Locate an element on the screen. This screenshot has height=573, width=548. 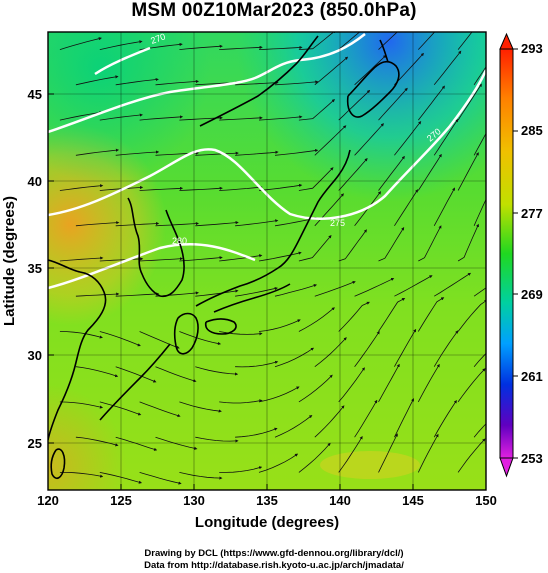
contour-line is located at coordinates (152, 266).